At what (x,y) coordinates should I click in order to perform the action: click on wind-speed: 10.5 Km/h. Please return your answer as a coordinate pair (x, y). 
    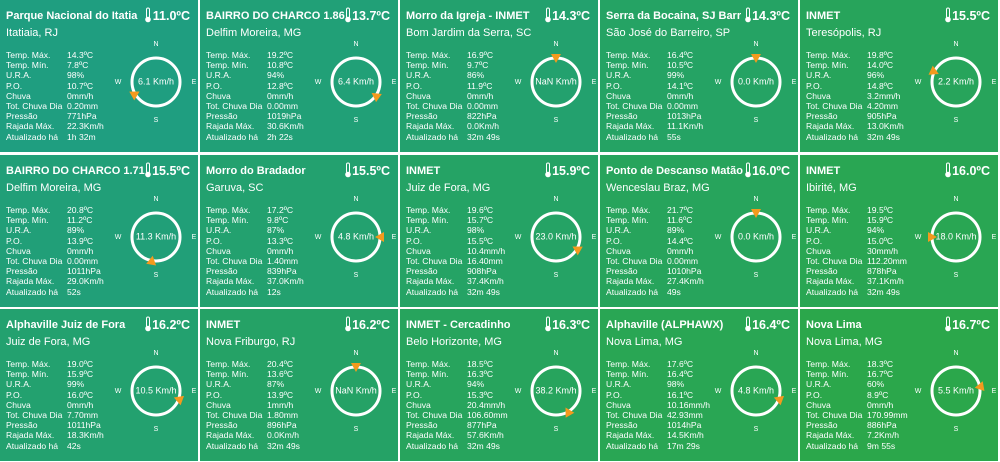
    Looking at the image, I should click on (155, 390).